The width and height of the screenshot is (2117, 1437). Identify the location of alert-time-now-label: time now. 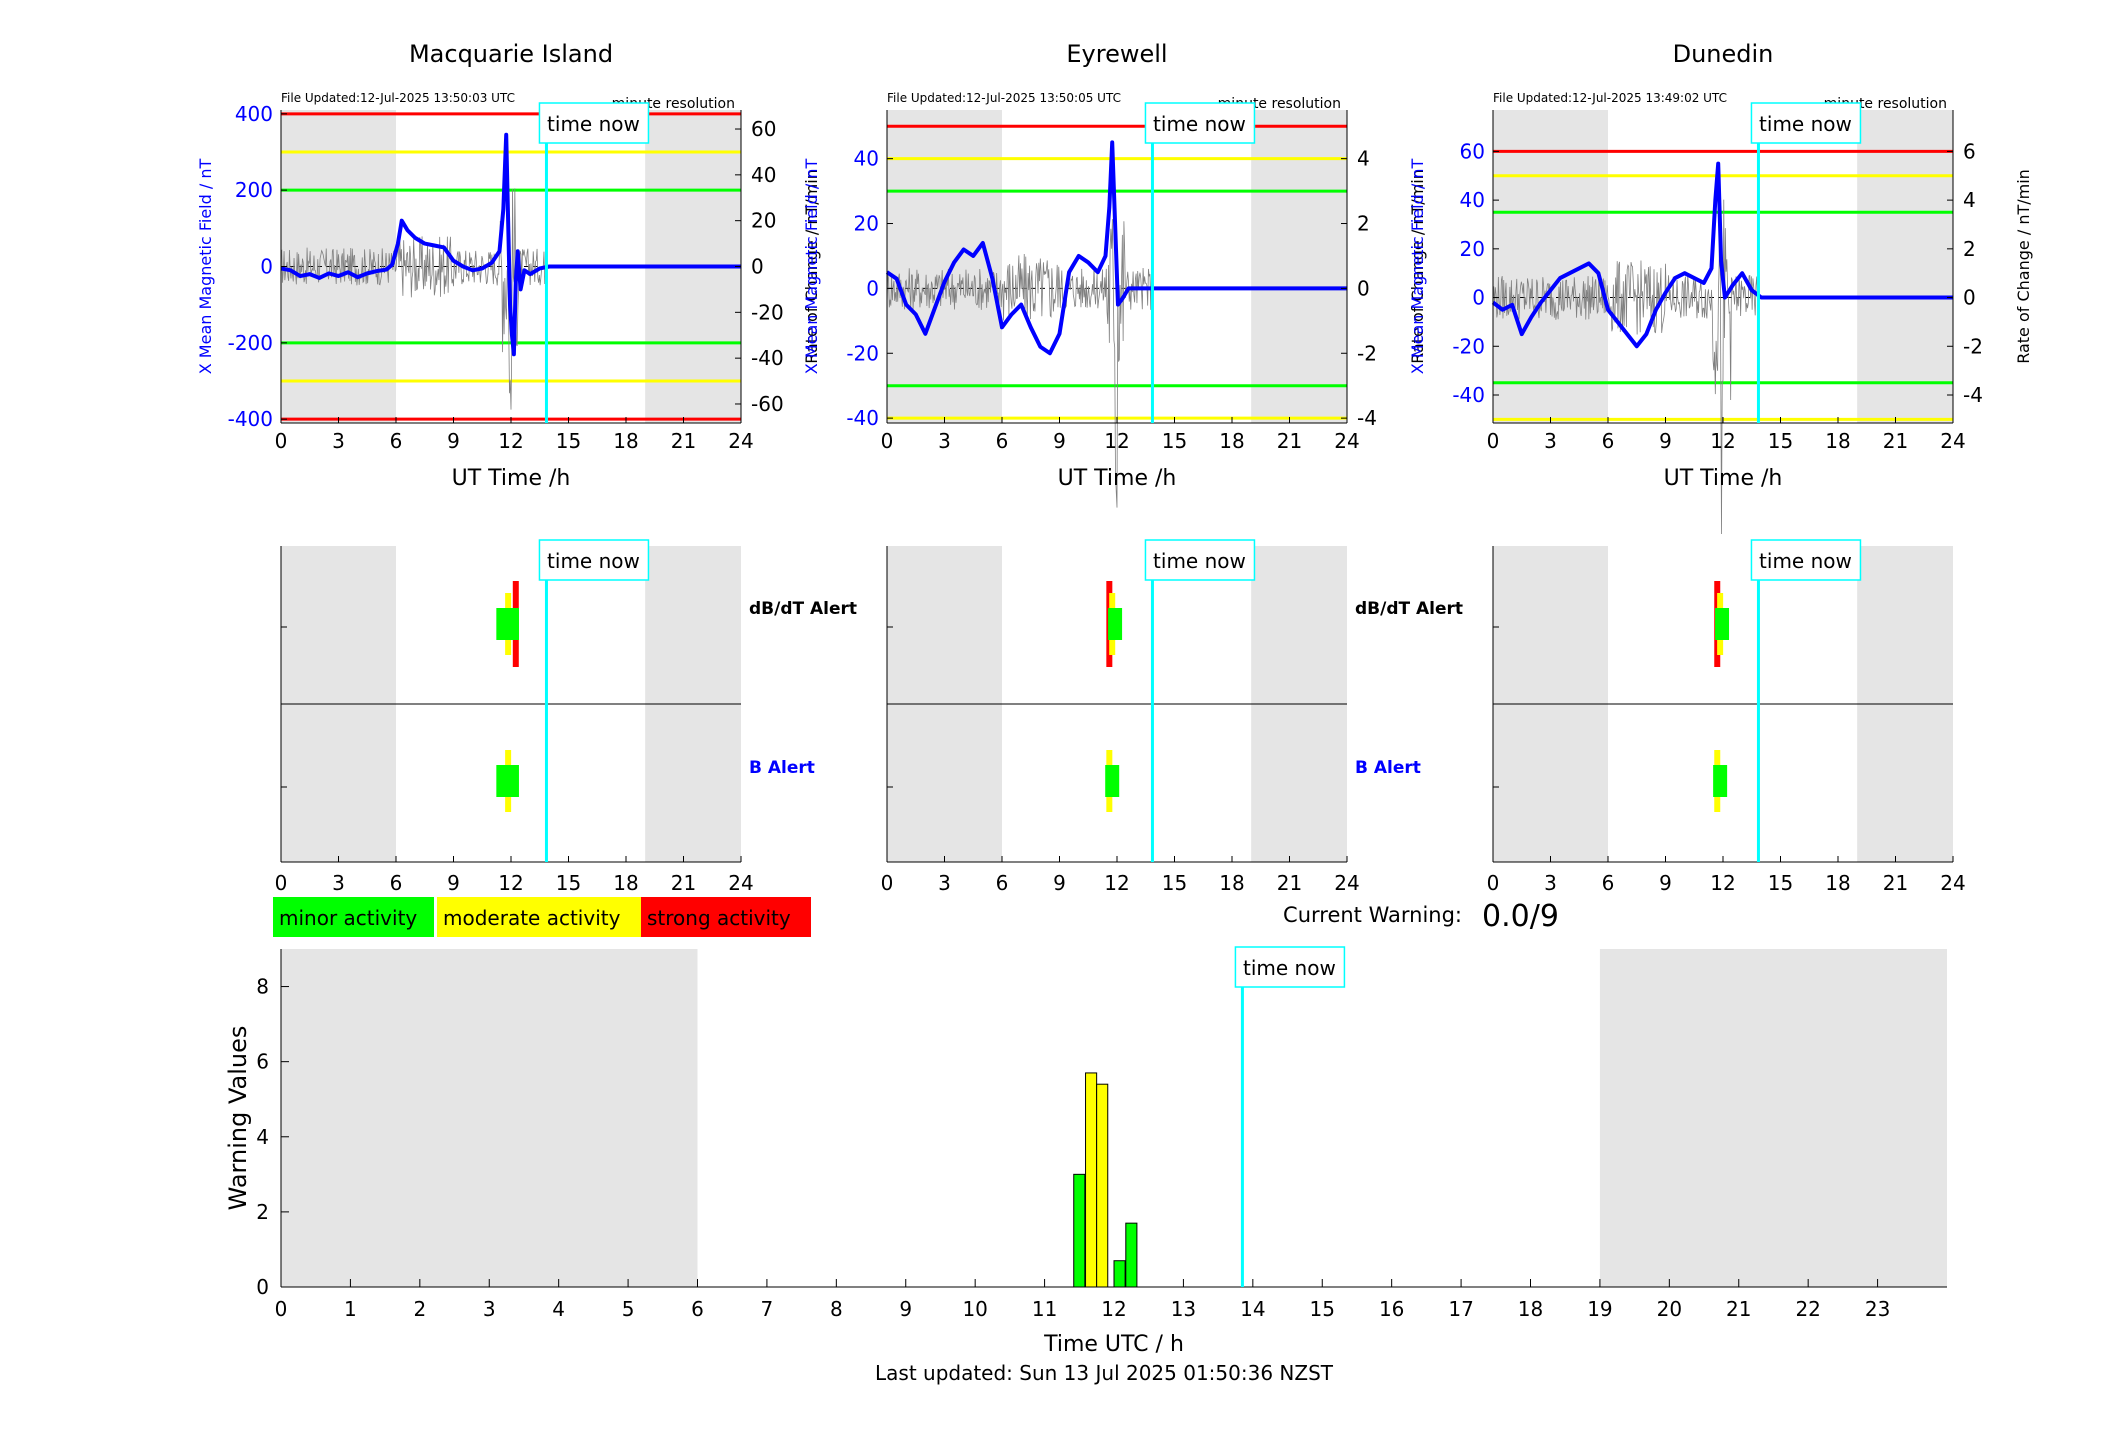
(593, 561).